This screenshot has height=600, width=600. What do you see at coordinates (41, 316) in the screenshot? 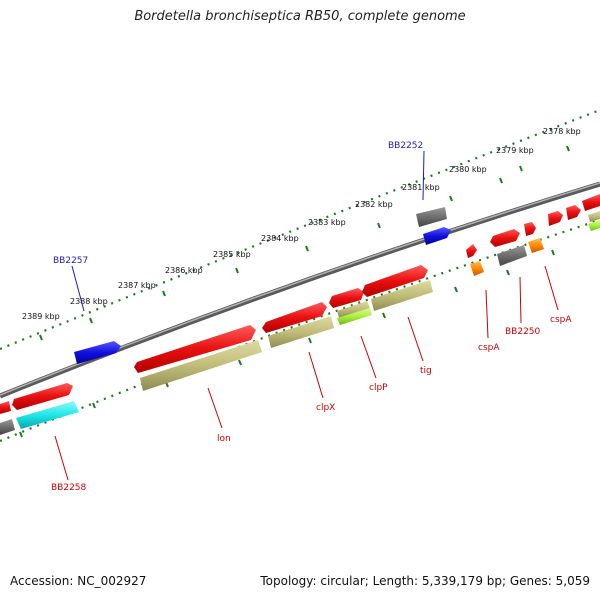
I see `scale-label: 2389 kbp` at bounding box center [41, 316].